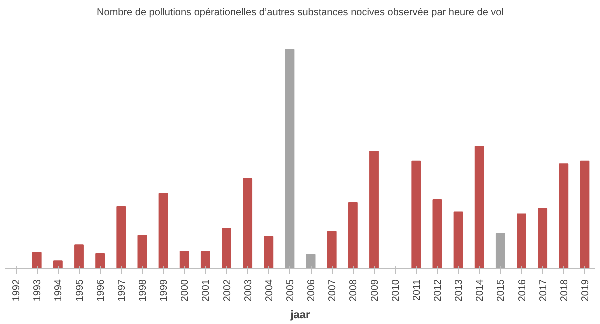 The height and width of the screenshot is (324, 600). What do you see at coordinates (17, 290) in the screenshot?
I see `x-tick-label: 1992` at bounding box center [17, 290].